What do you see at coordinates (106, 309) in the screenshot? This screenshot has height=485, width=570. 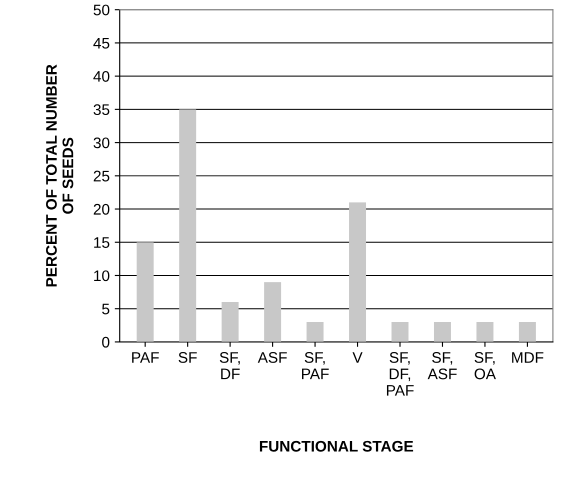 I see `y-tick-label: 5` at bounding box center [106, 309].